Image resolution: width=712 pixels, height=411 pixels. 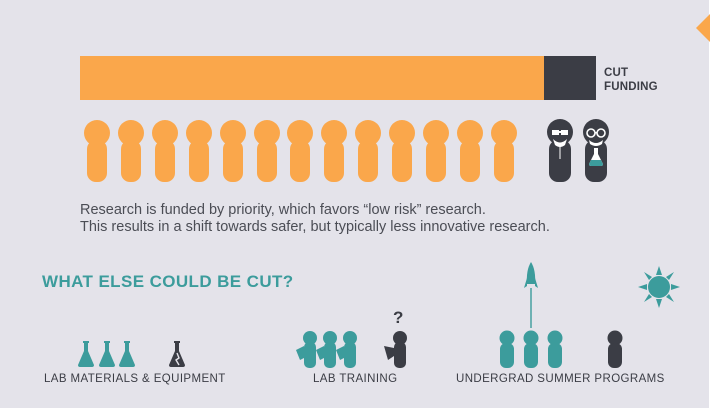 What do you see at coordinates (615, 349) in the screenshot?
I see `cut-student-icon` at bounding box center [615, 349].